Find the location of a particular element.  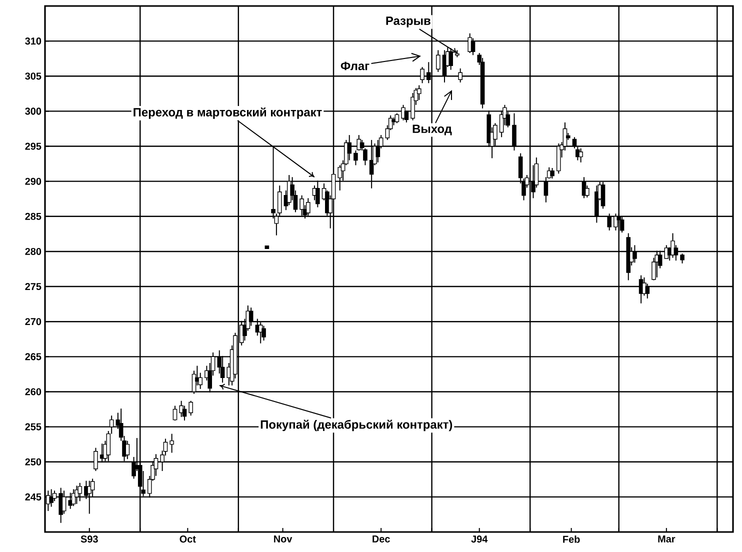

y-tick-label: 280 is located at coordinates (33, 251).